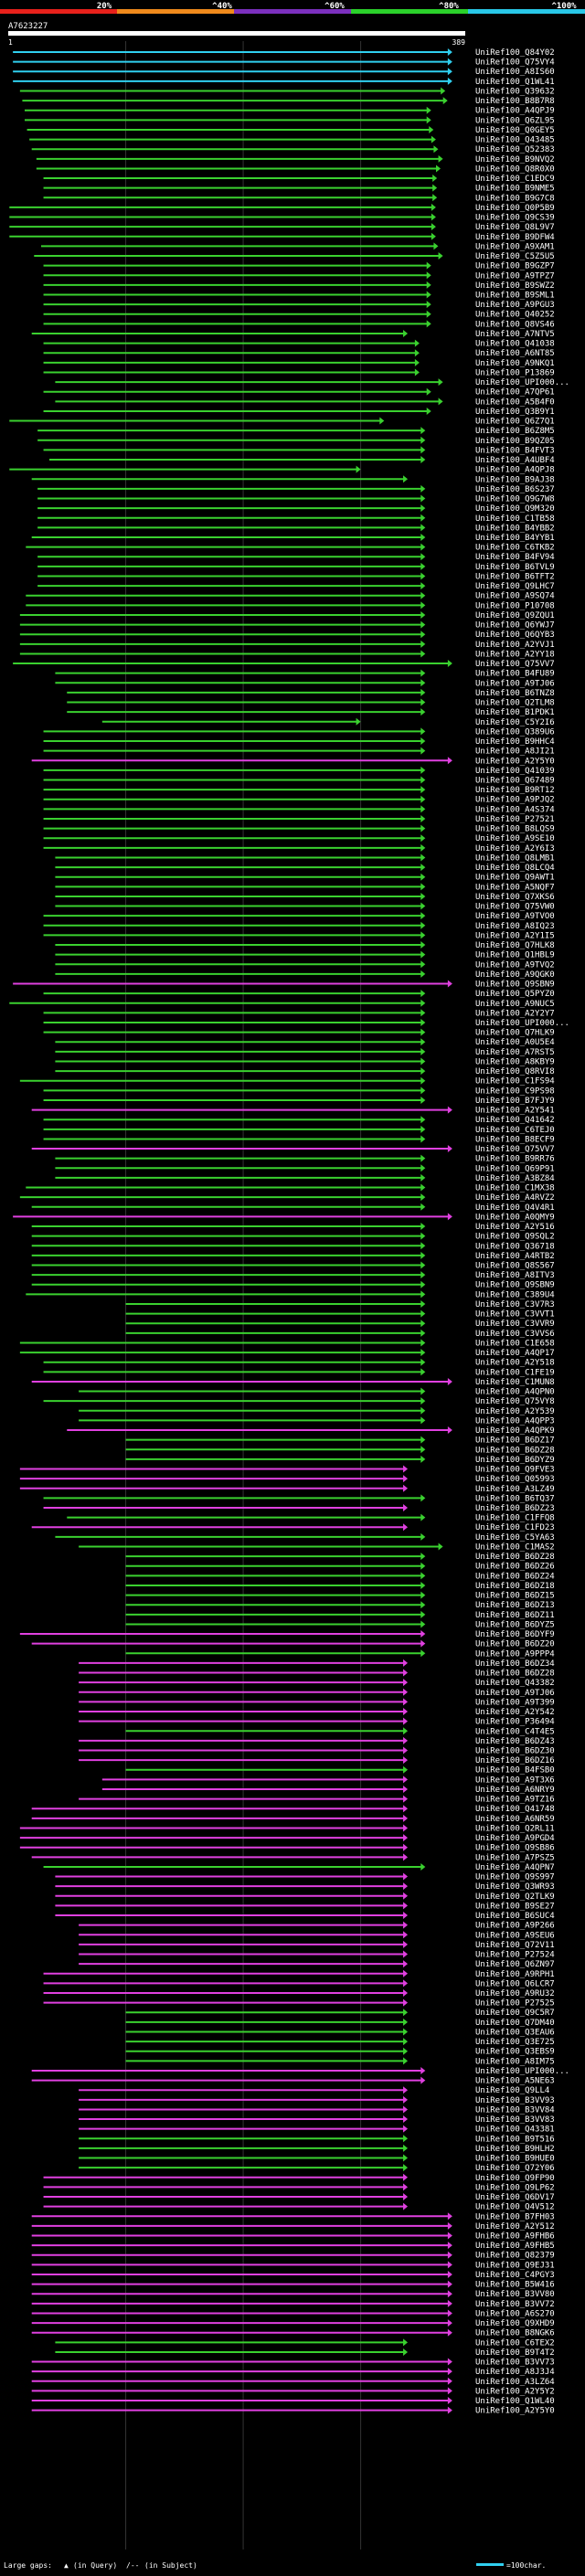 The image size is (585, 2576). What do you see at coordinates (515, 2207) in the screenshot?
I see `hit-label: UniRef100_Q4V512` at bounding box center [515, 2207].